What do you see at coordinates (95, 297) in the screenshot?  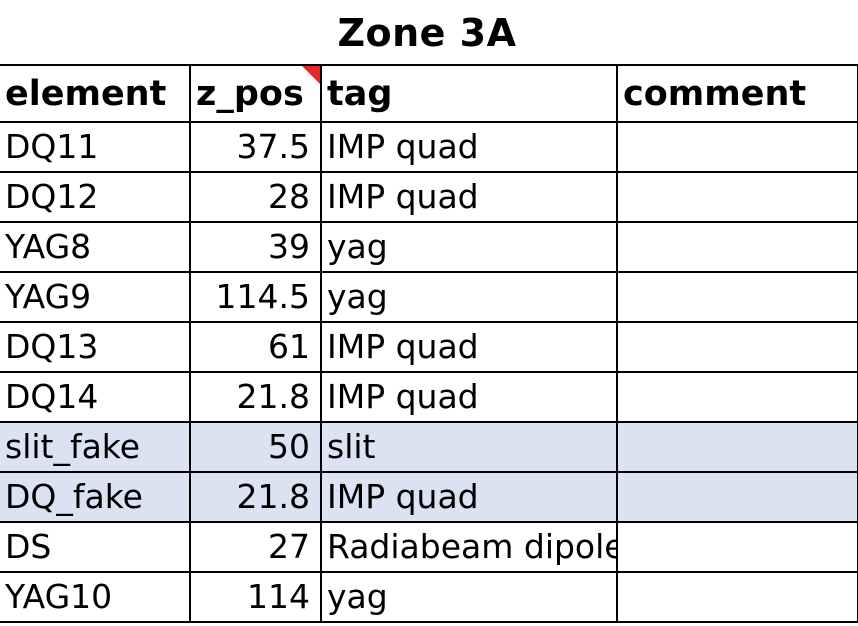 I see `cell-element: YAG9` at bounding box center [95, 297].